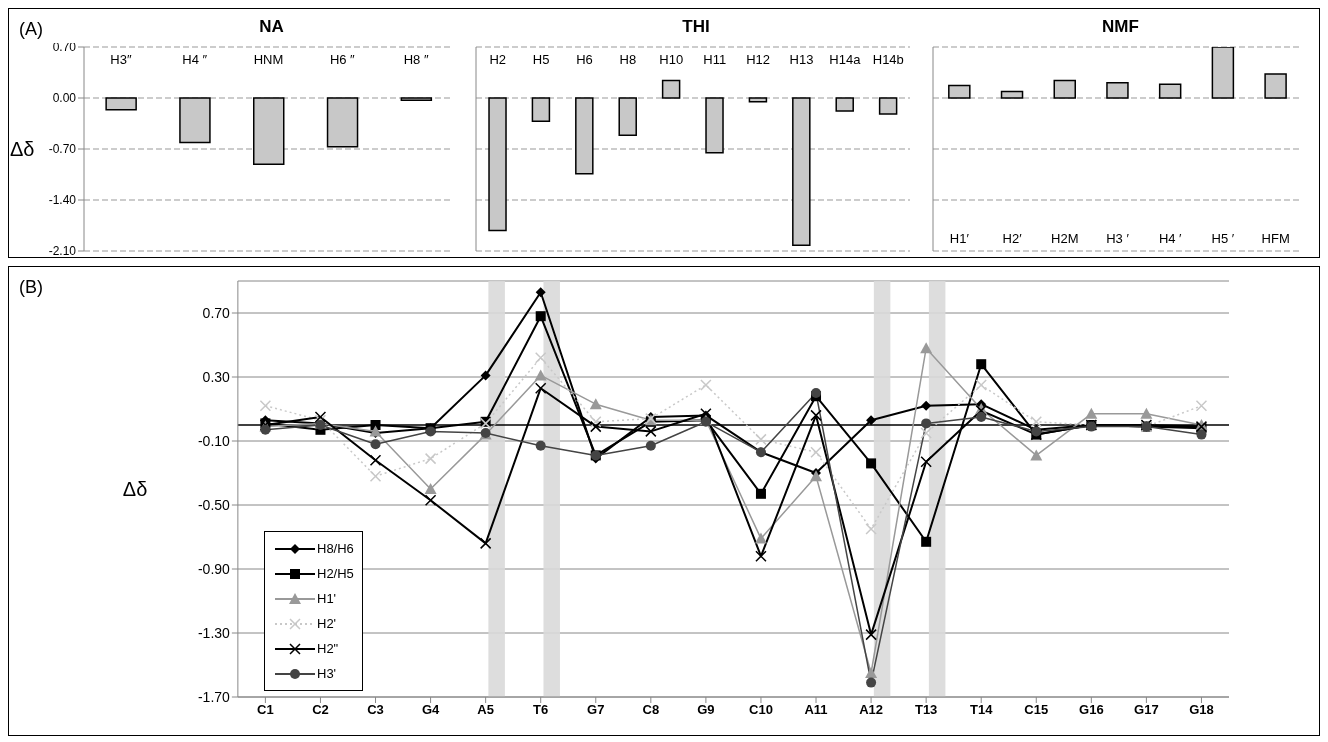 Image resolution: width=1328 pixels, height=742 pixels. Describe the element at coordinates (64, 98) in the screenshot. I see `y-tick-label: 0.00` at that location.